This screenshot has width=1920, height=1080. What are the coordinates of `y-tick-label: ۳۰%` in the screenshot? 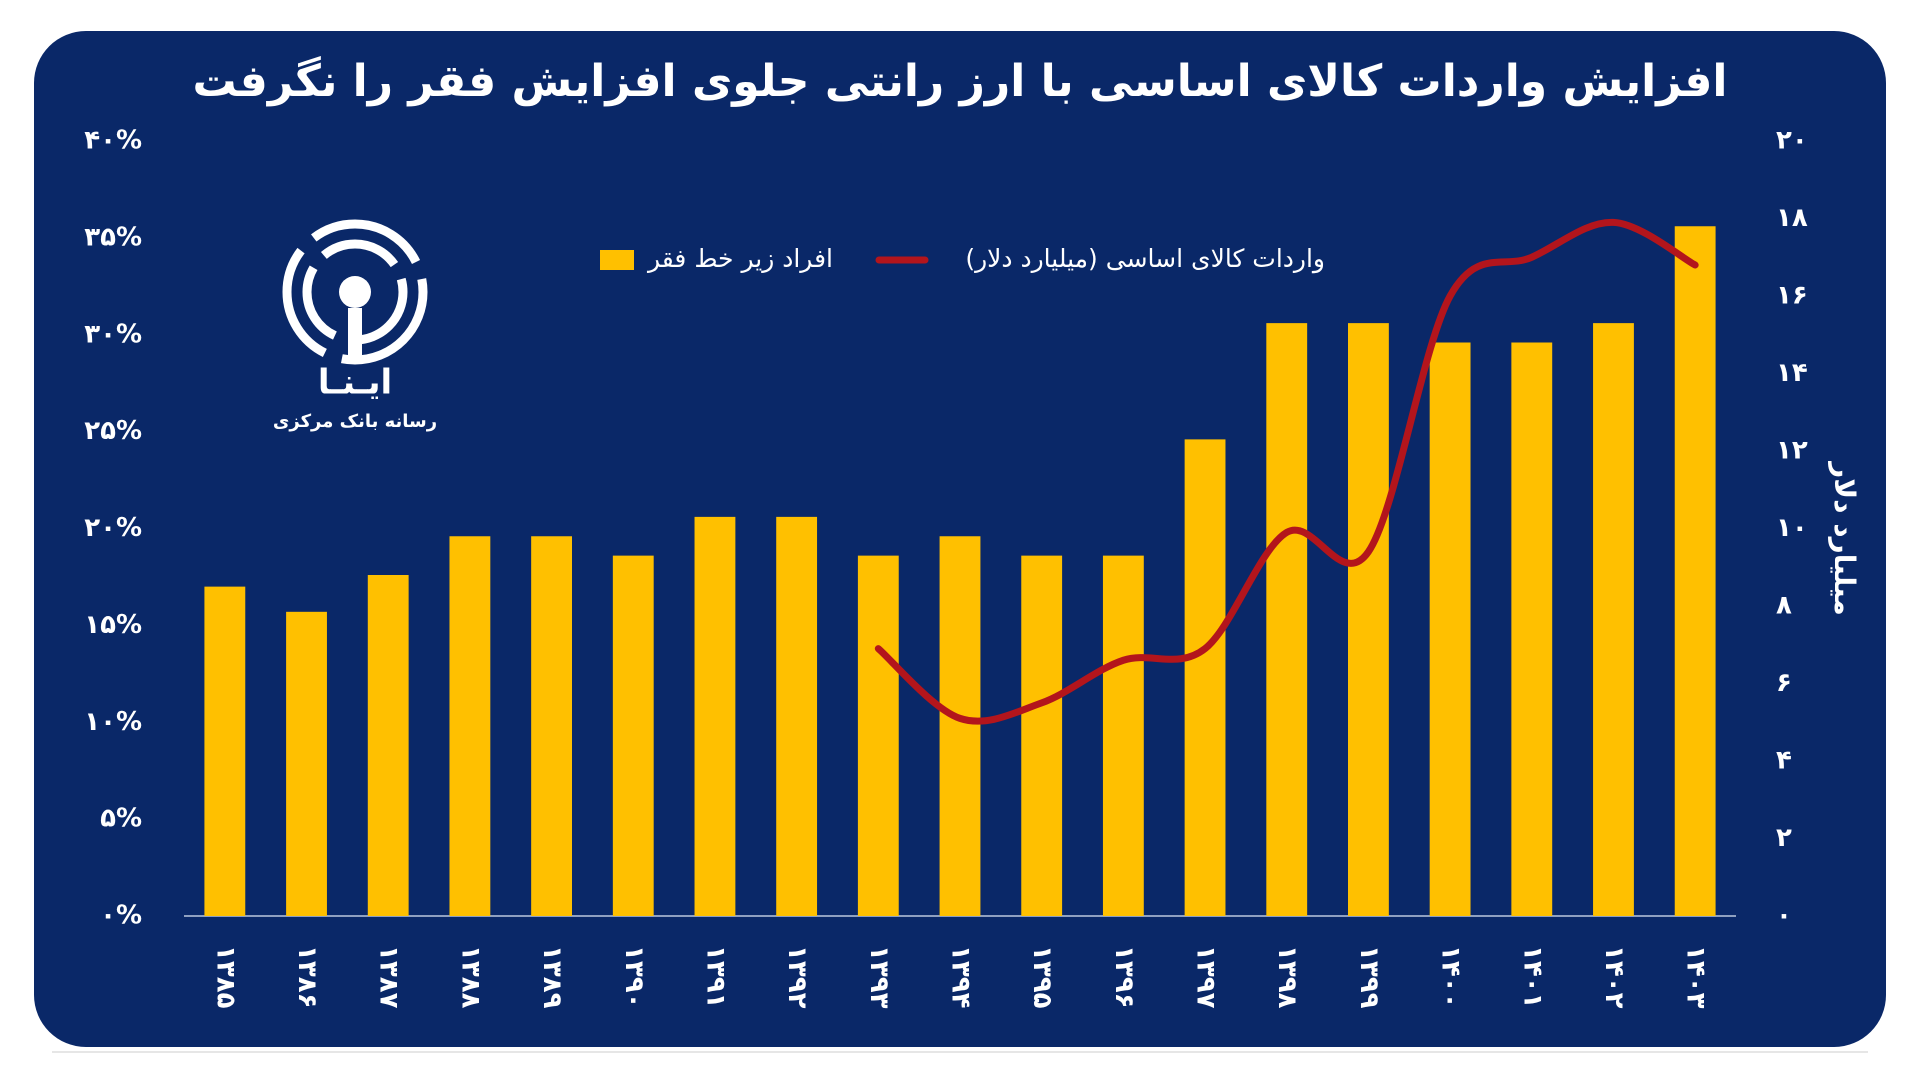 It's located at (113, 334).